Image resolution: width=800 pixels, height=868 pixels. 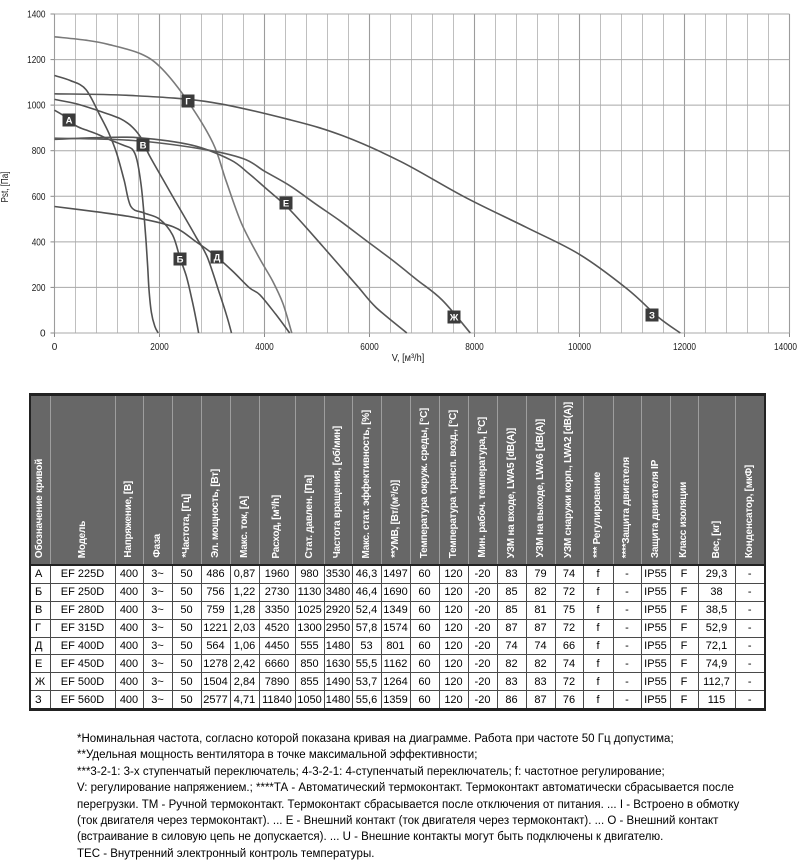 What do you see at coordinates (143, 146) in the screenshot?
I see `svg-text: В` at bounding box center [143, 146].